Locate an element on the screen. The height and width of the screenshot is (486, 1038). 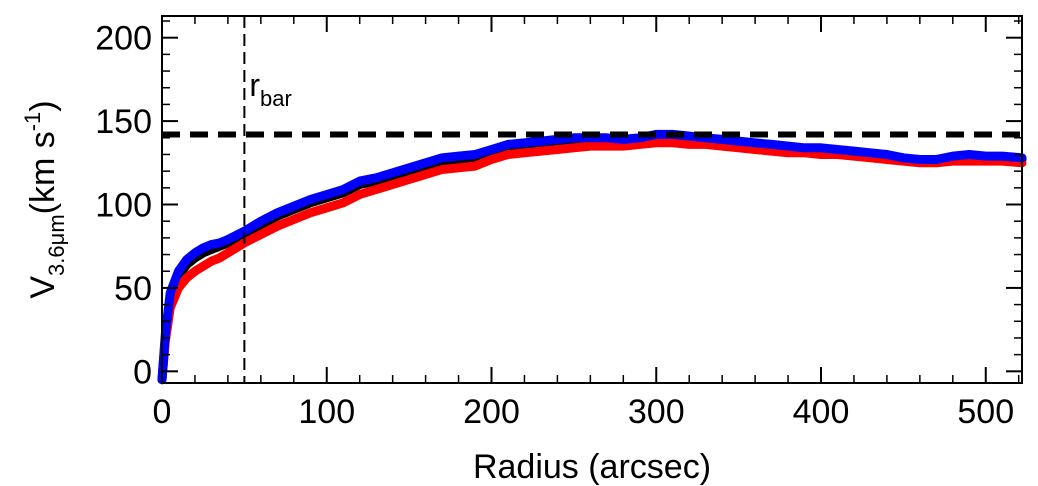
y-axis-label: V3.6μm(km s-1) is located at coordinates (44, 199).